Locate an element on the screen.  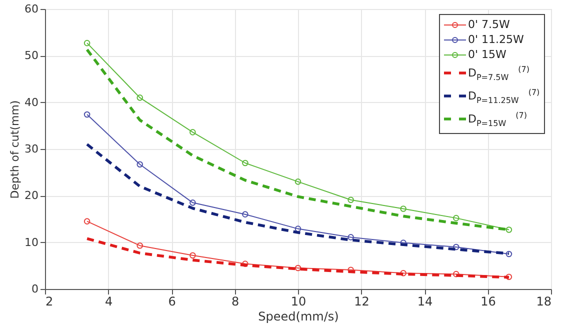
y-tick-label: 20 is located at coordinates (31, 195).